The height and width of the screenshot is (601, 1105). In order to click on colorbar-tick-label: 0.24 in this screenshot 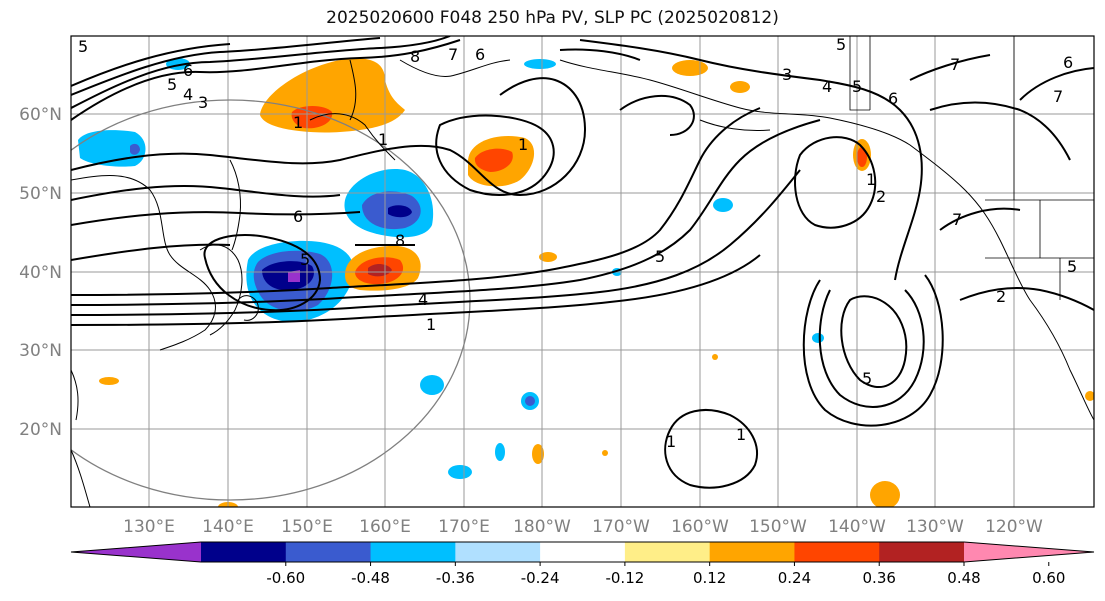, I will do `click(794, 578)`.